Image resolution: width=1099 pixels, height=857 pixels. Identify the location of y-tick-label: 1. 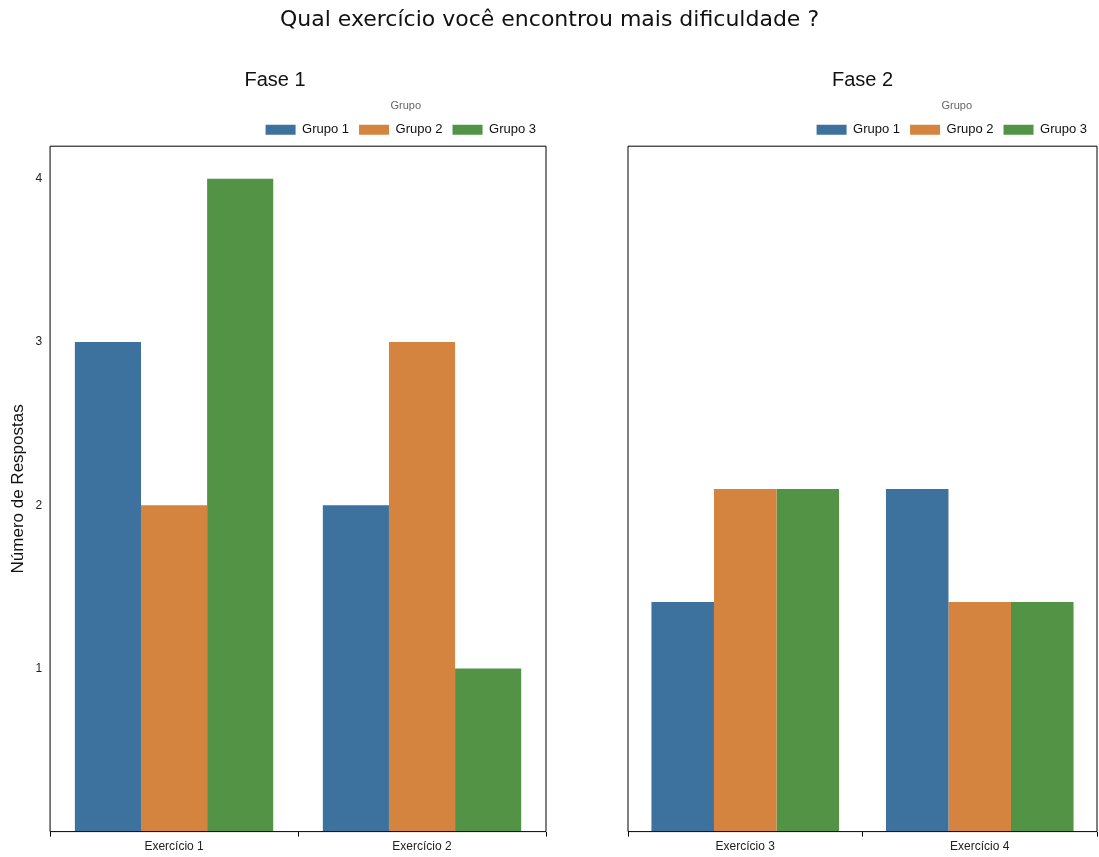
(39, 667).